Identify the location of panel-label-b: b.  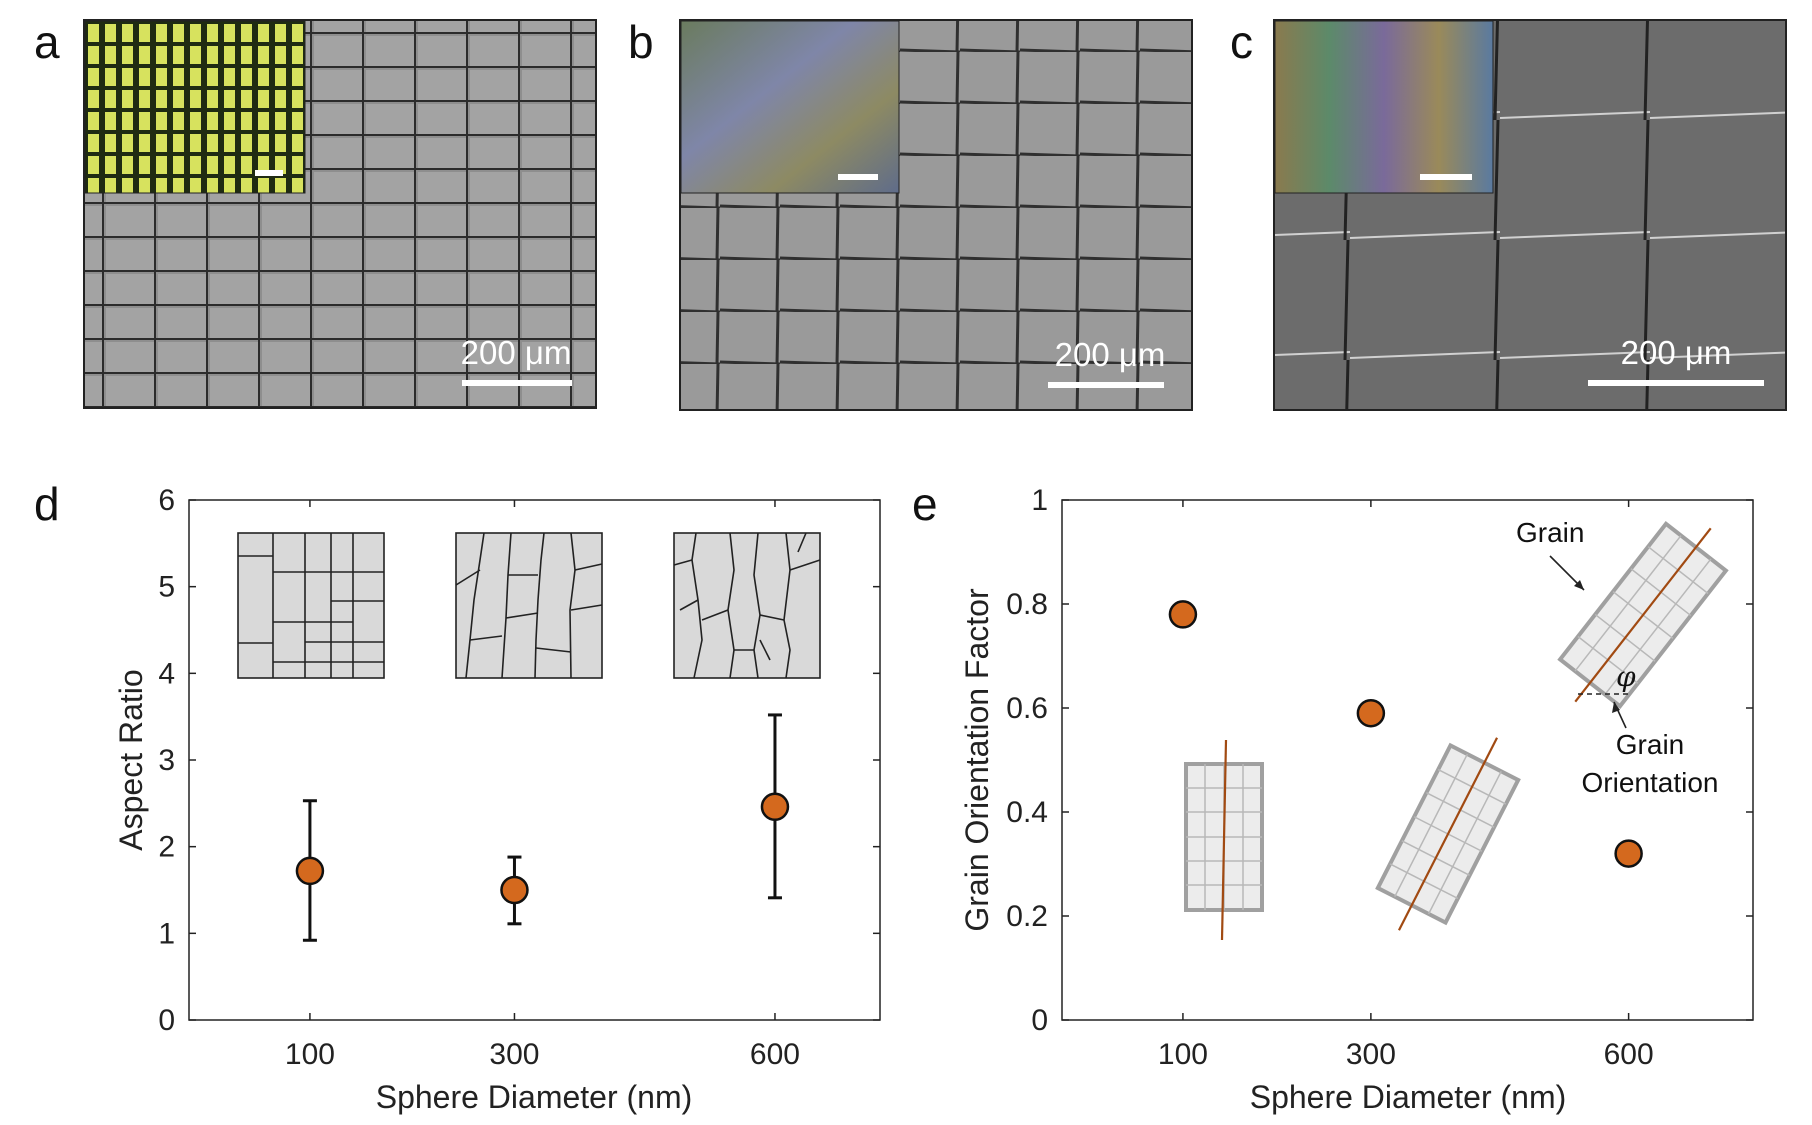
(641, 42).